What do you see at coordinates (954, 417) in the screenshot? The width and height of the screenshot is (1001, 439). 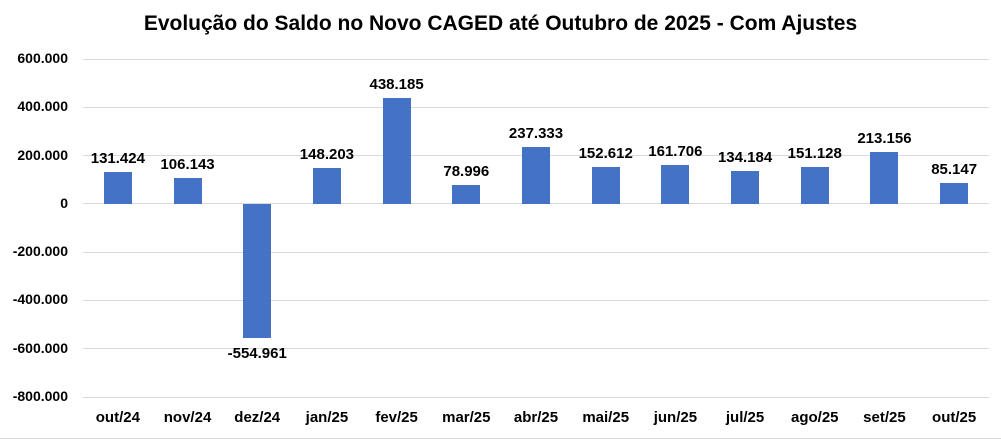 I see `x-tick-label-out-25: out/25` at bounding box center [954, 417].